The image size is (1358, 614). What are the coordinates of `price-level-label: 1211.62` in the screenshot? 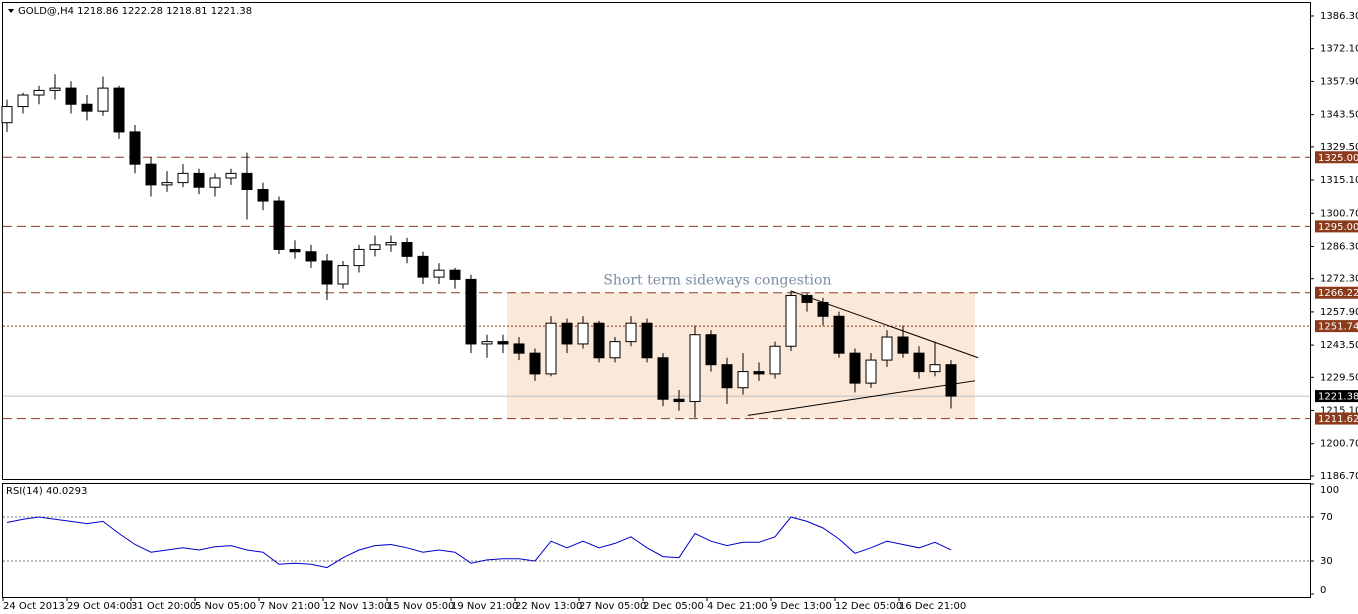 It's located at (1338, 419).